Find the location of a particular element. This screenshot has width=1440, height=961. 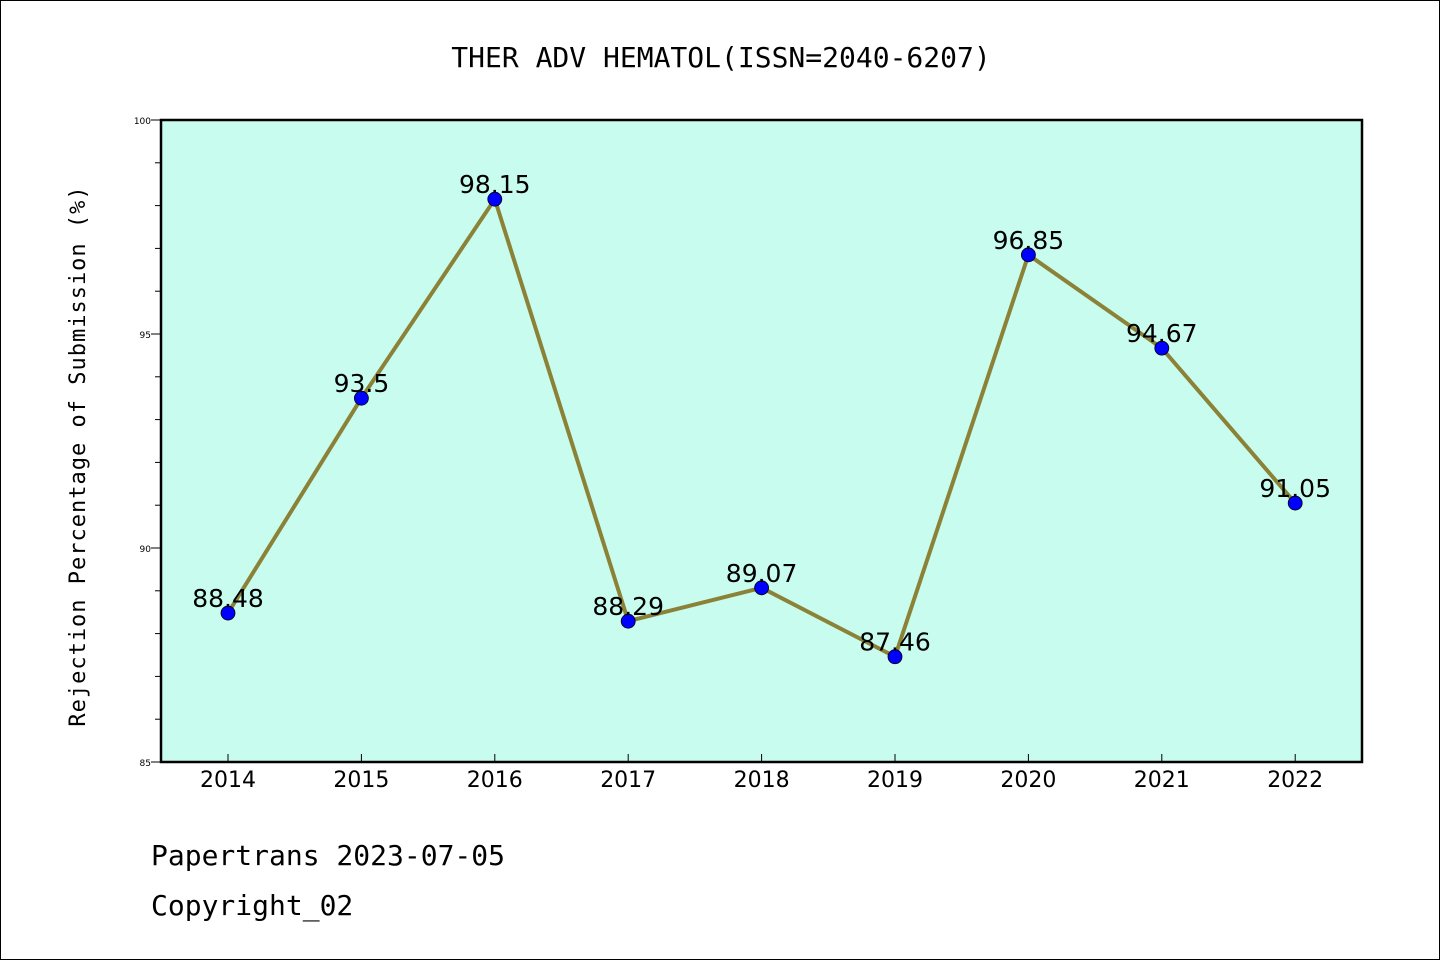

x-tick-label: 2016 is located at coordinates (495, 780).